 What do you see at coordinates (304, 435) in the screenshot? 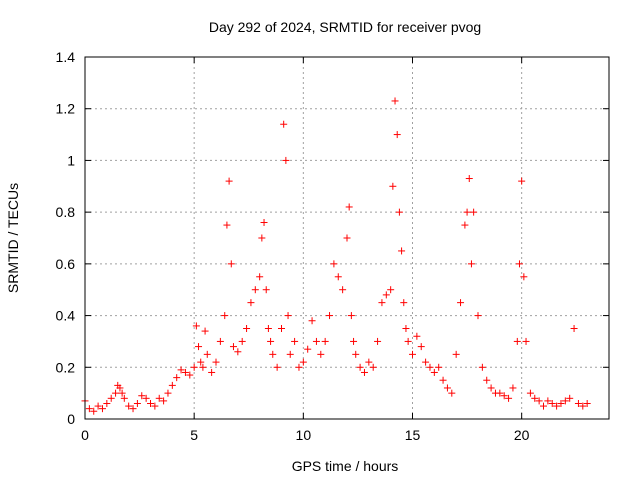
I see `x-tick-label: 10` at bounding box center [304, 435].